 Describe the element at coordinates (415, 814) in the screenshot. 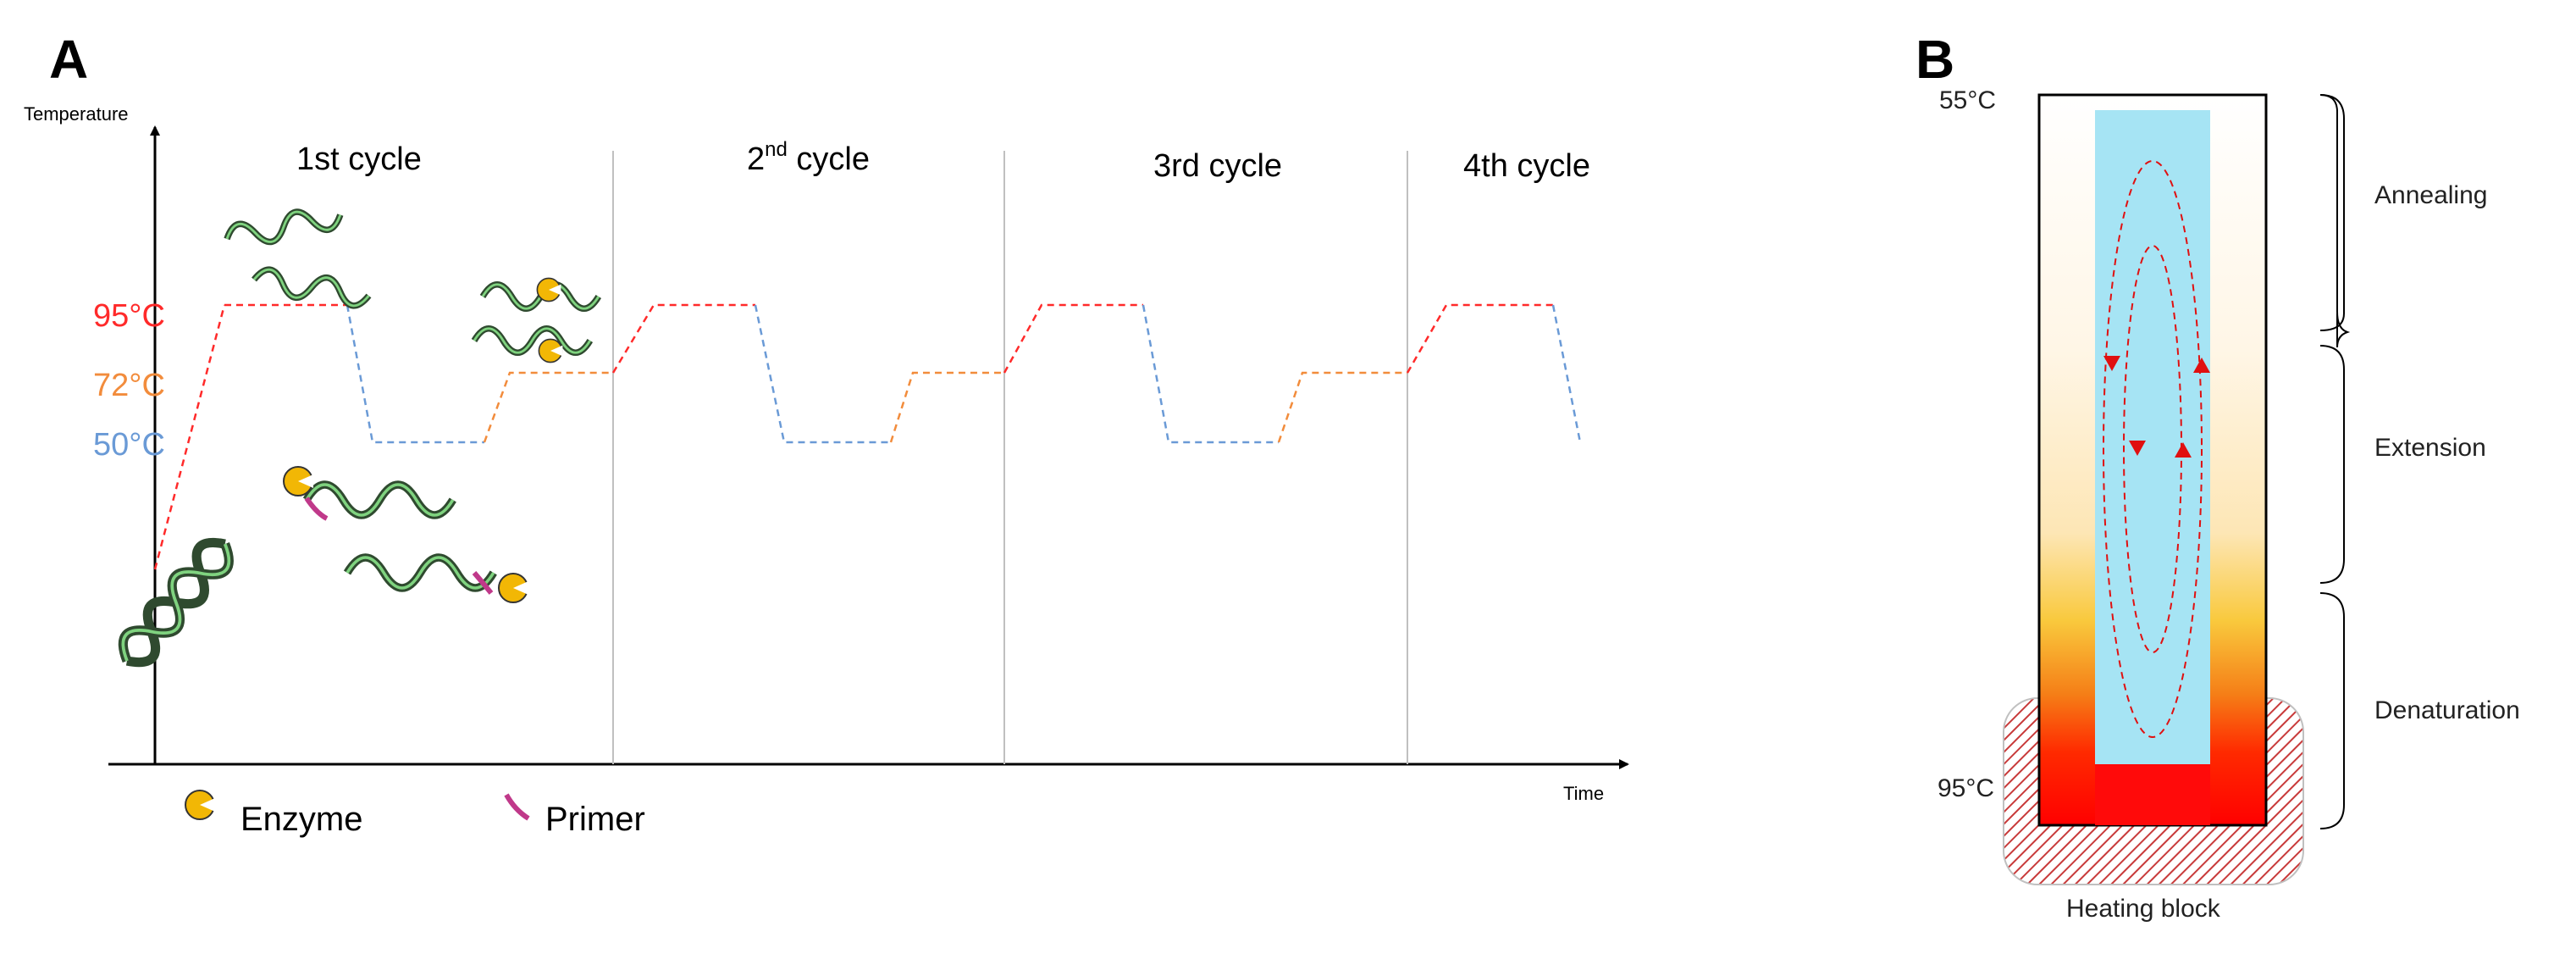

I see `legend: Enzyme Primer` at that location.